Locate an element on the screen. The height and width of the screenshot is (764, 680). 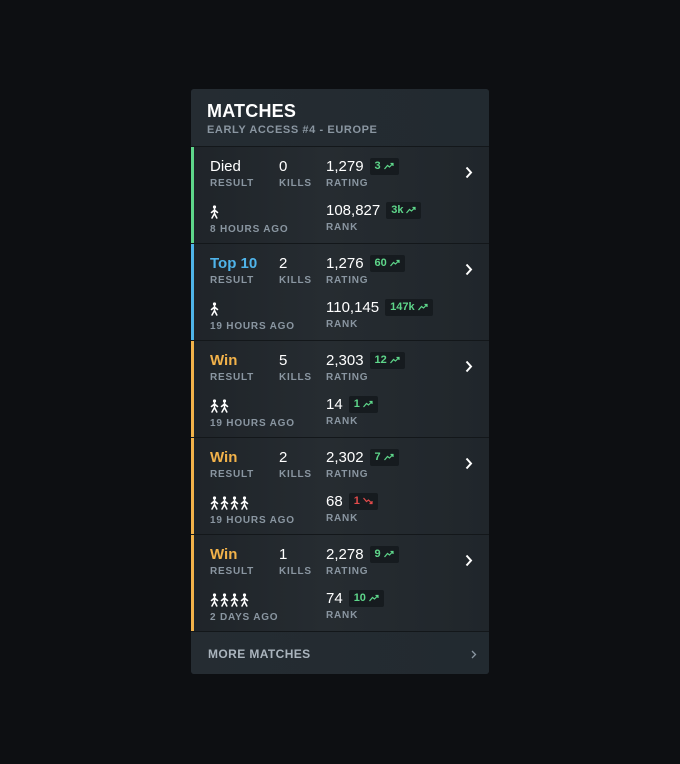
rank-value: 14 is located at coordinates (334, 404).